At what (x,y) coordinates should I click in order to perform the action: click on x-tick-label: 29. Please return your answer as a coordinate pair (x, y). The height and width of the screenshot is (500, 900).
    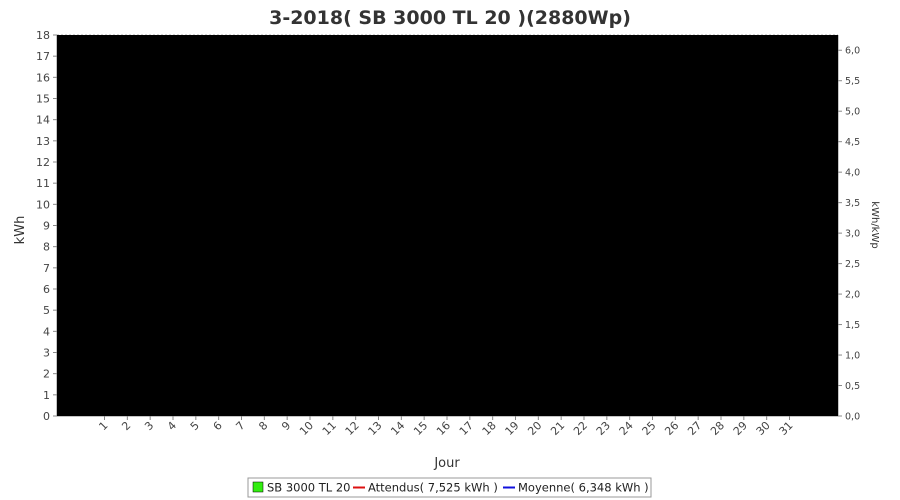
    Looking at the image, I should click on (740, 428).